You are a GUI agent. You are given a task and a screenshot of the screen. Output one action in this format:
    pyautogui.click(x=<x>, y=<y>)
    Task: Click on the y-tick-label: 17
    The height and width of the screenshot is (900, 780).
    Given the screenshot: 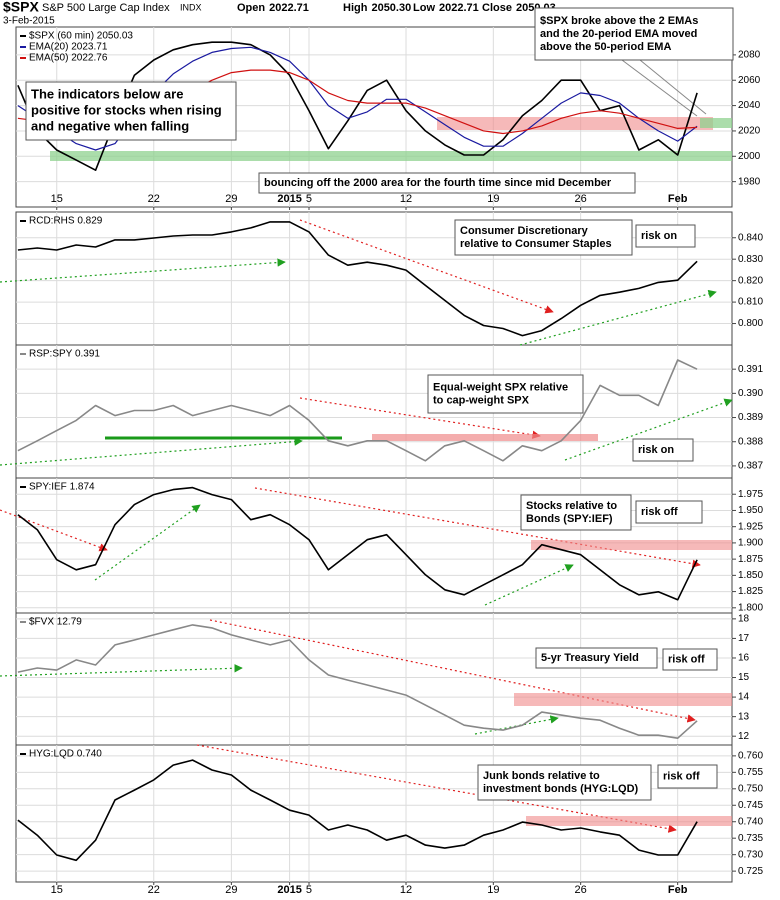 What is the action you would take?
    pyautogui.click(x=744, y=638)
    